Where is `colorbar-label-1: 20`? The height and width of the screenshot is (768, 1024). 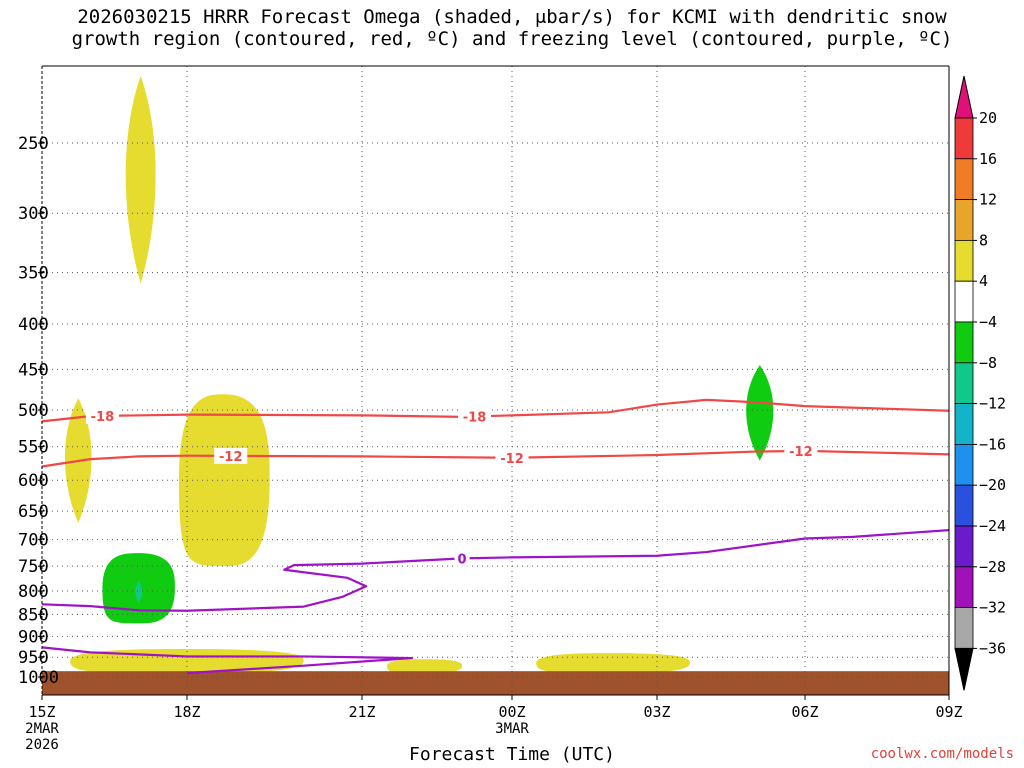
colorbar-label-1: 20 is located at coordinates (988, 118).